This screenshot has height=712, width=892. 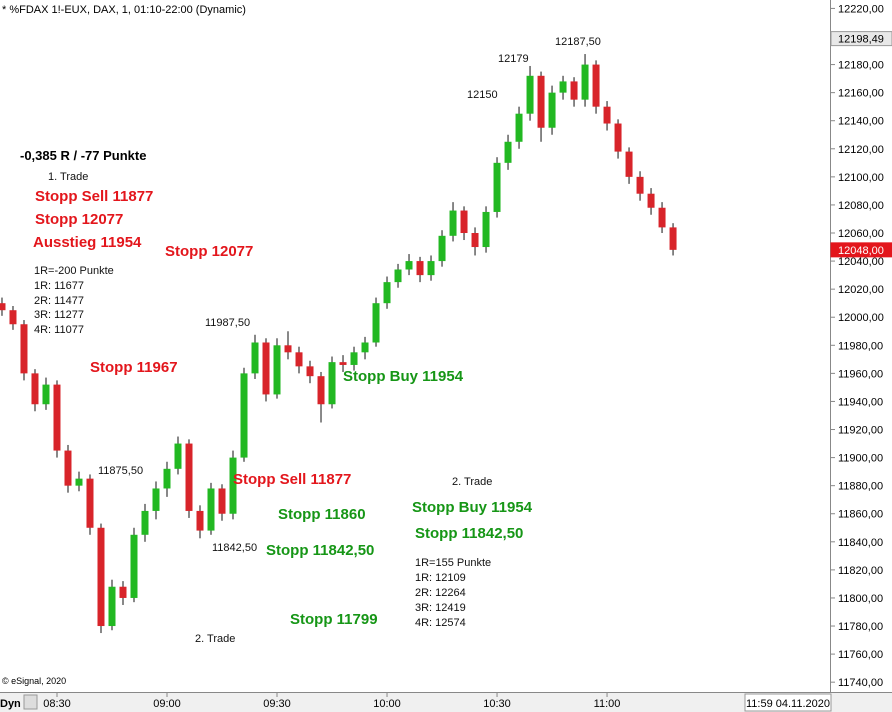 I want to click on annotation: Stopp Sell 11877, so click(x=292, y=479).